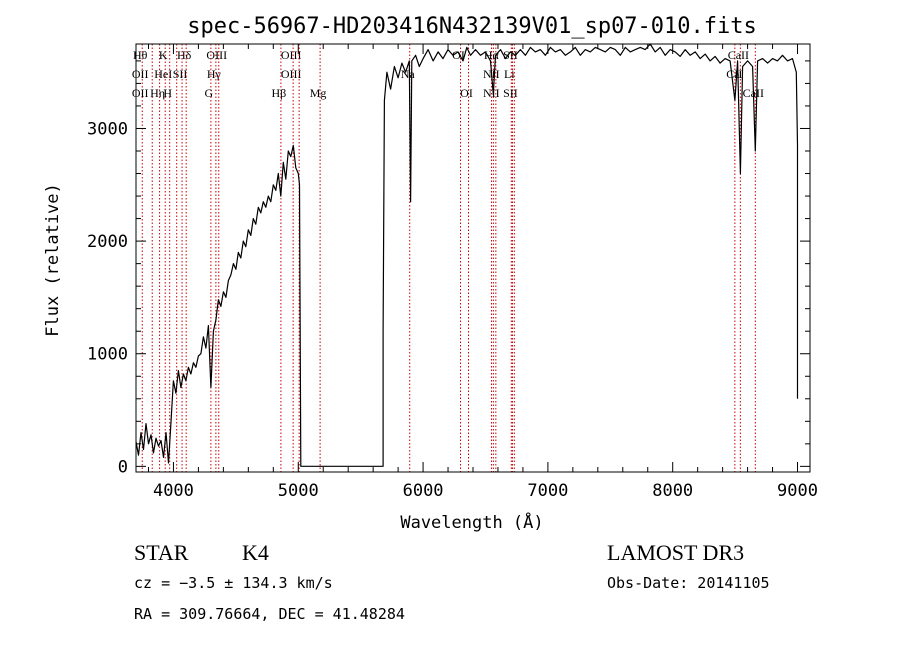  What do you see at coordinates (423, 491) in the screenshot?
I see `x-tick-label: 6000` at bounding box center [423, 491].